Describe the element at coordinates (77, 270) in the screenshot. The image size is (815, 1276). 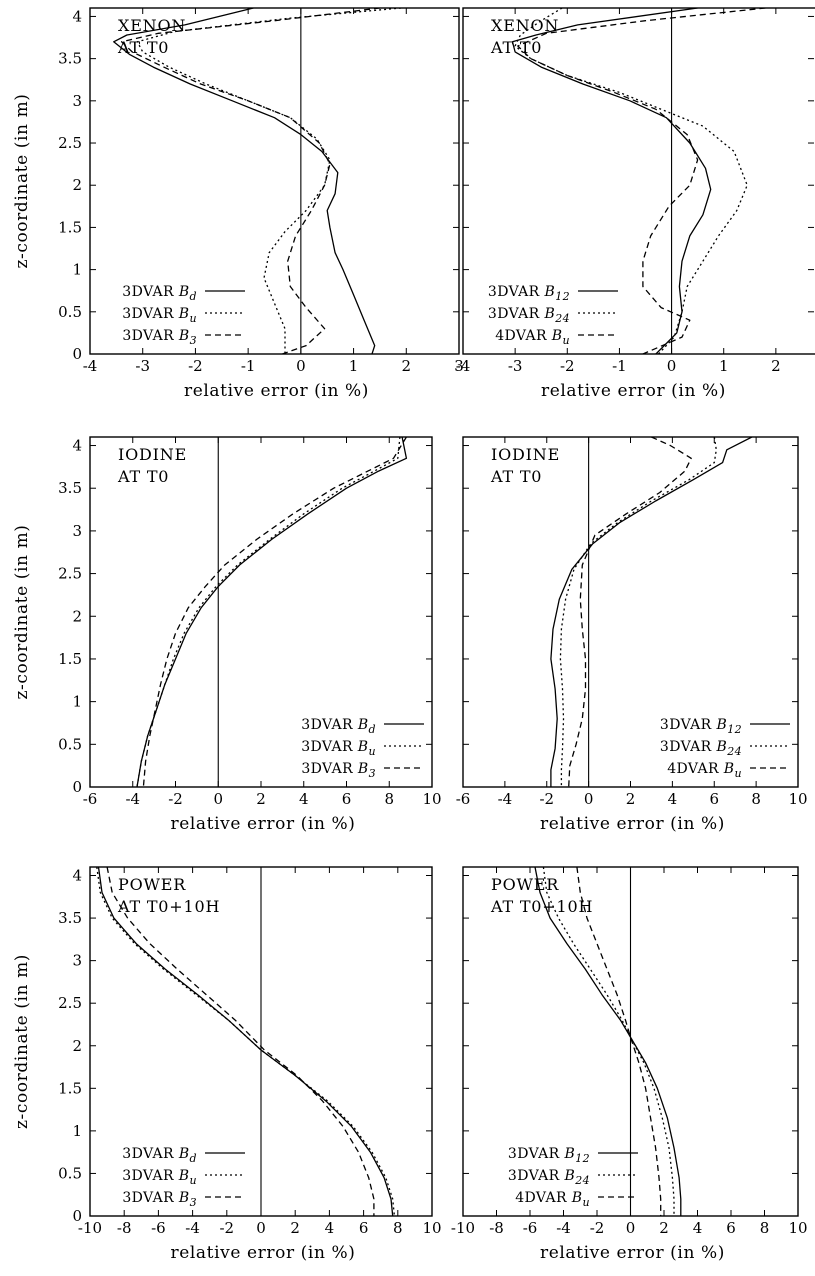
I see `y-tick-label: 1` at that location.